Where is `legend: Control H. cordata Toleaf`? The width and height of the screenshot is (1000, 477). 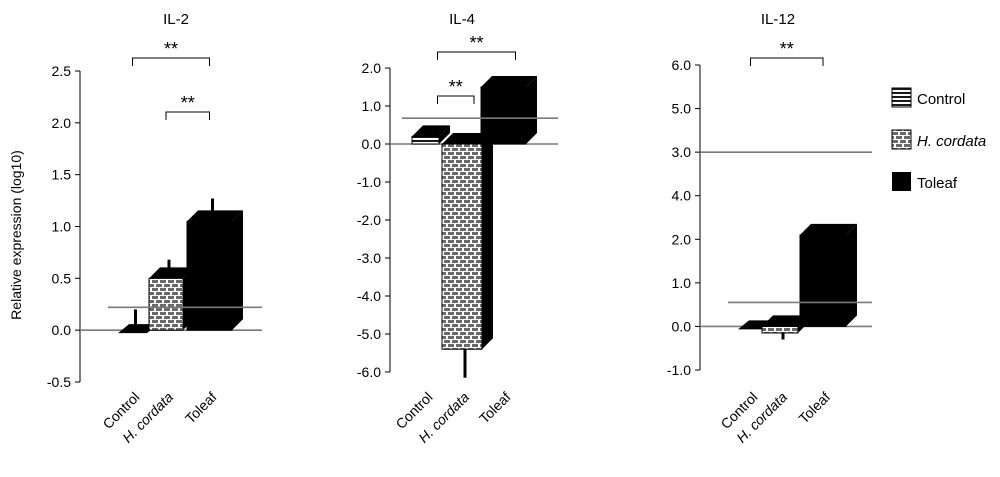 legend: Control H. cordata Toleaf is located at coordinates (938, 139).